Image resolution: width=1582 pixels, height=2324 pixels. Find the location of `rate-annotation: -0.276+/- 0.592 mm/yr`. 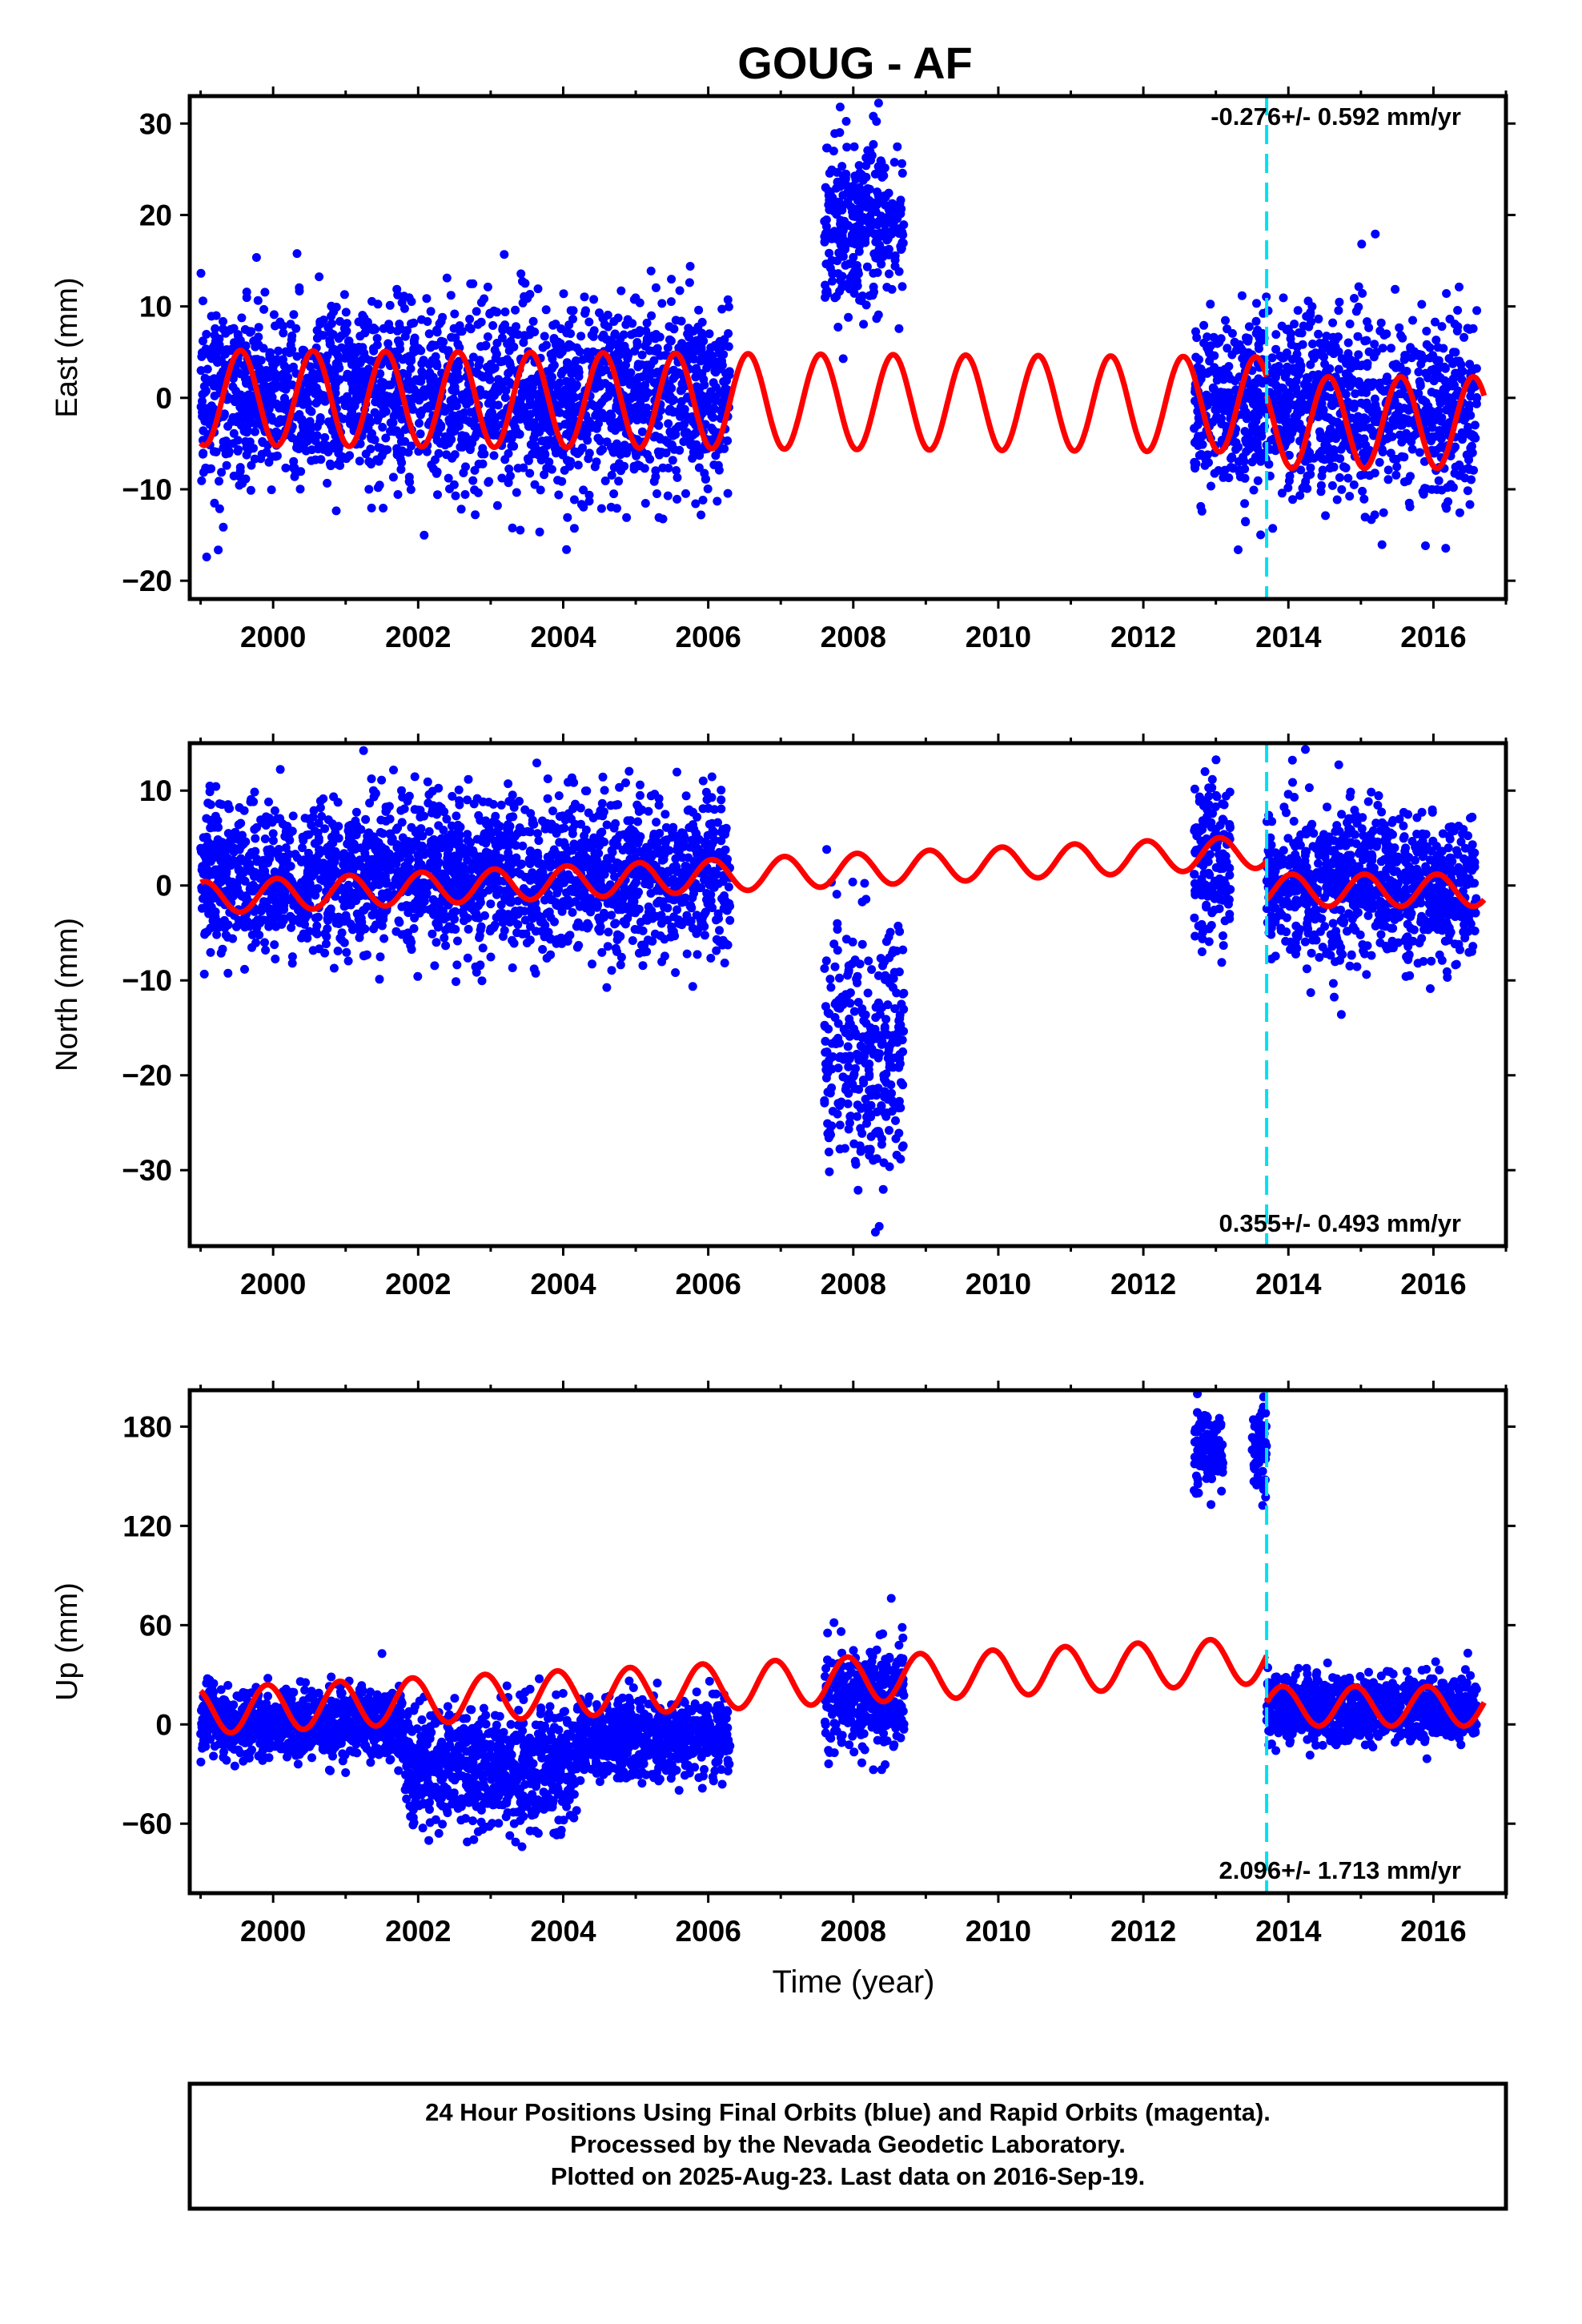

rate-annotation: -0.276+/- 0.592 mm/yr is located at coordinates (1336, 117).